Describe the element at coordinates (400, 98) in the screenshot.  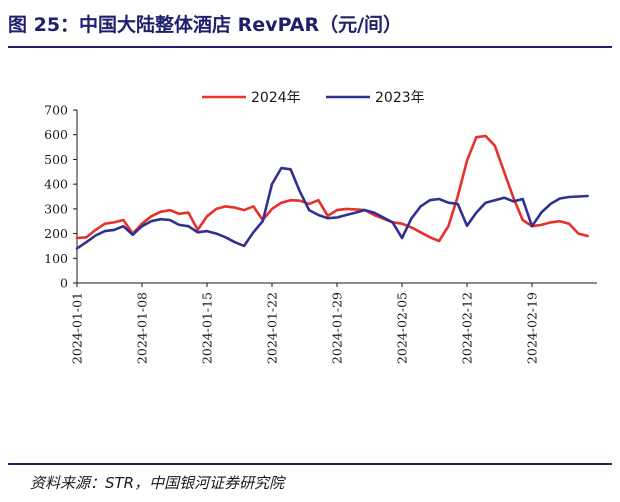
I see `legend-label-2023: 2023年` at that location.